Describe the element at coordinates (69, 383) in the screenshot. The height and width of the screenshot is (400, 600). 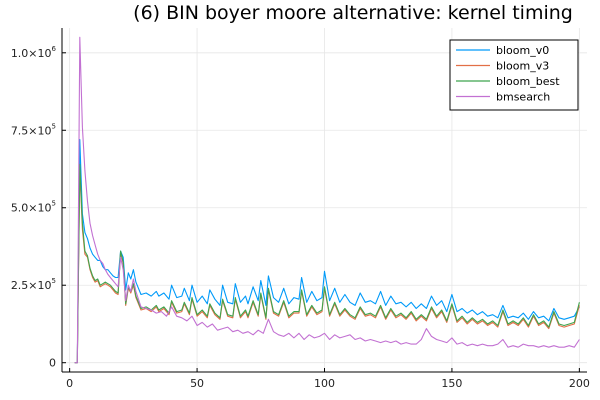
I see `x-tick-label: 0` at that location.